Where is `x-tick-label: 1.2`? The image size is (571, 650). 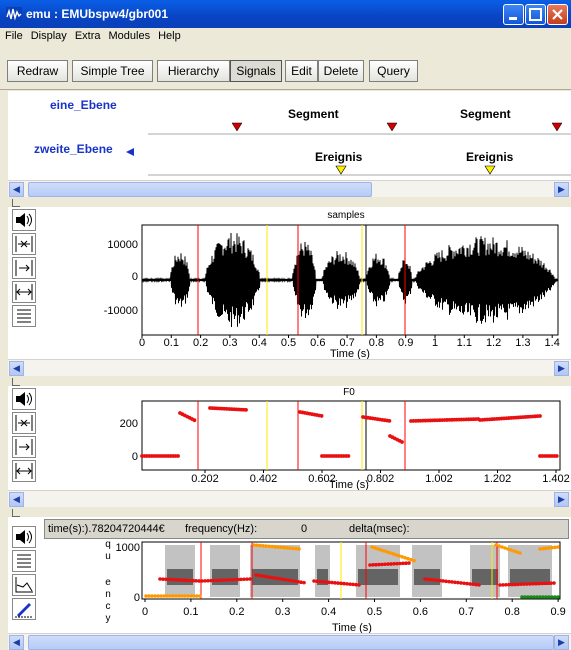
x-tick-label: 1.2 is located at coordinates (493, 343).